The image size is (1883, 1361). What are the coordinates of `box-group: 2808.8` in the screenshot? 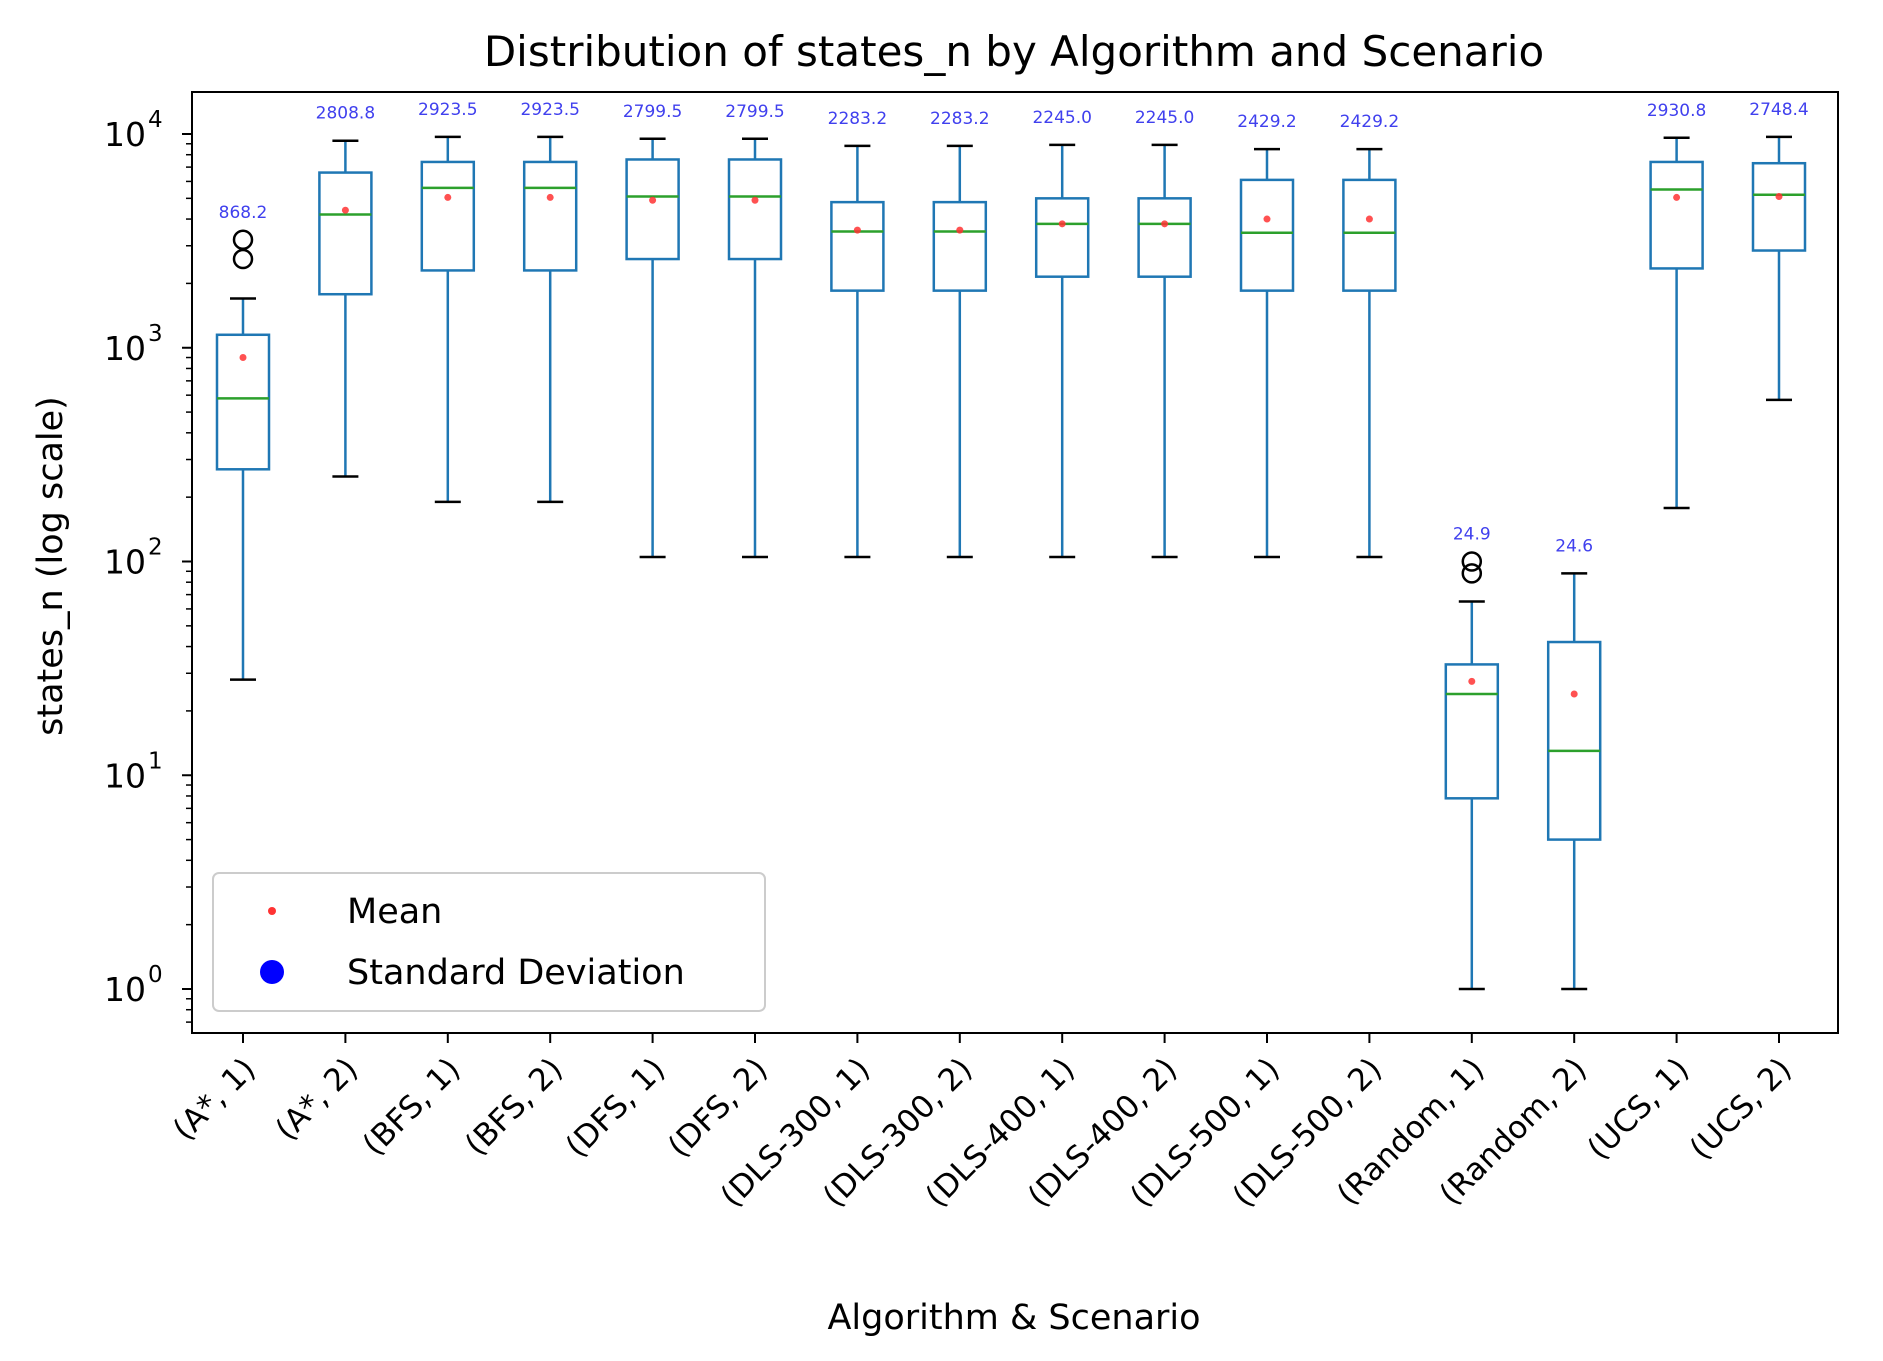 It's located at (345, 291).